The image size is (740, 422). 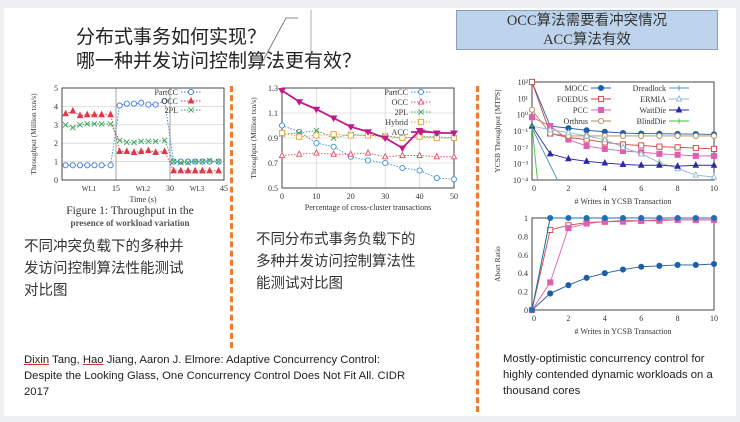 I want to click on x-tick-label: 20, so click(x=351, y=196).